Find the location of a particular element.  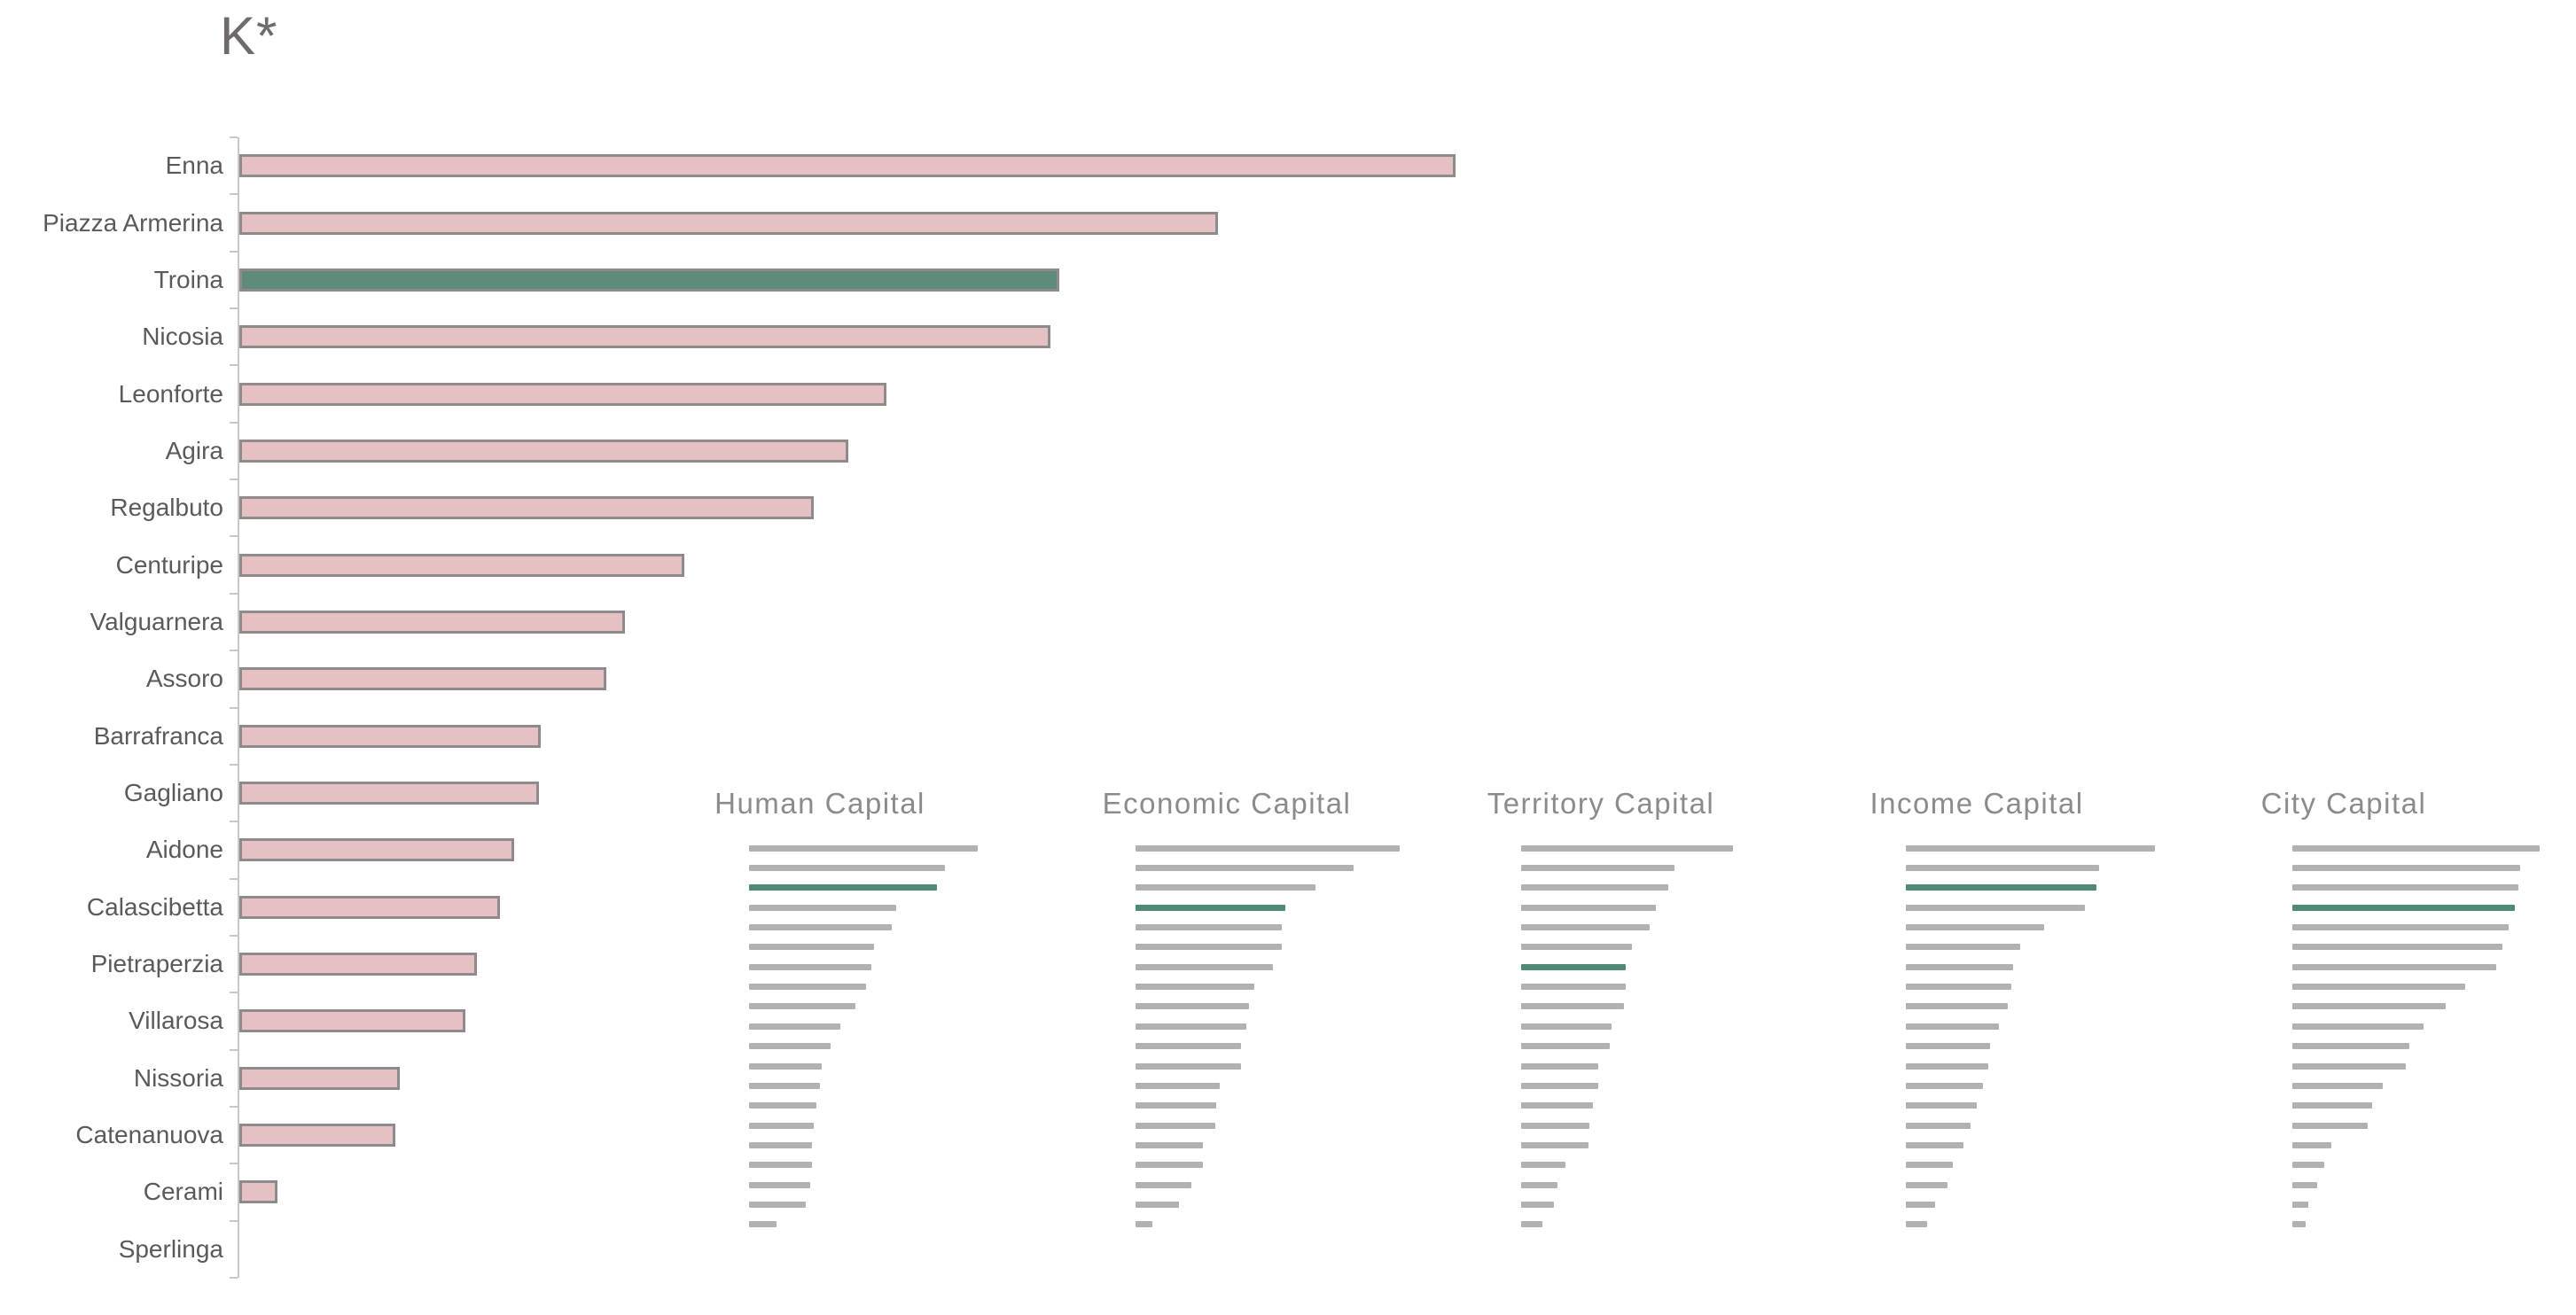

category-label-valguarnera: Valguarnera is located at coordinates (156, 621).